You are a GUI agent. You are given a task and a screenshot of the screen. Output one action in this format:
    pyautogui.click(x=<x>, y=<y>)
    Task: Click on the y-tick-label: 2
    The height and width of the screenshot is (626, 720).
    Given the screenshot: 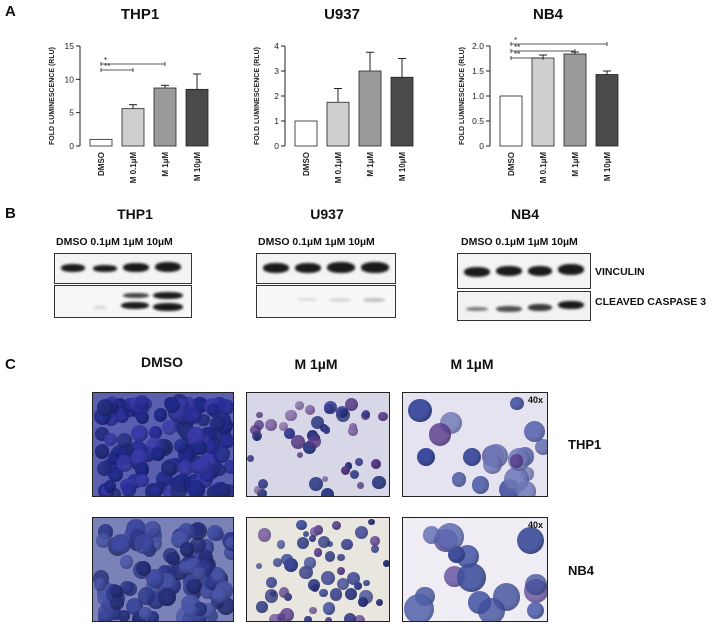 What is the action you would take?
    pyautogui.click(x=276, y=96)
    